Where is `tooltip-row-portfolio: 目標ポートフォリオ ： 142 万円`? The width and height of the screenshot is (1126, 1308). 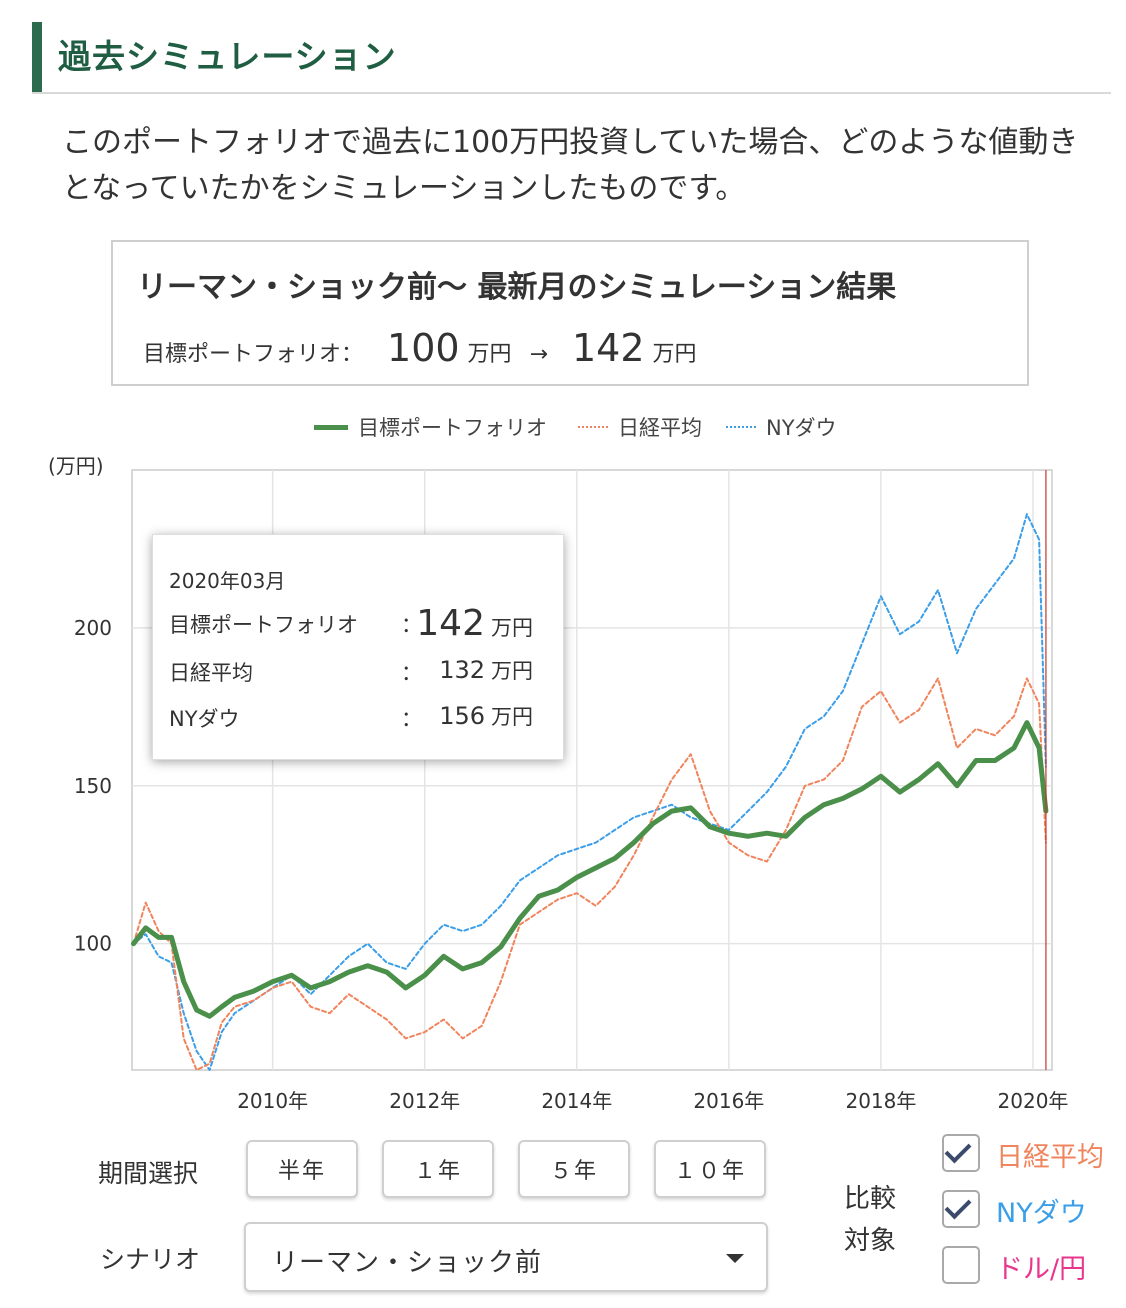 tooltip-row-portfolio: 目標ポートフォリオ ： 142 万円 is located at coordinates (359, 625).